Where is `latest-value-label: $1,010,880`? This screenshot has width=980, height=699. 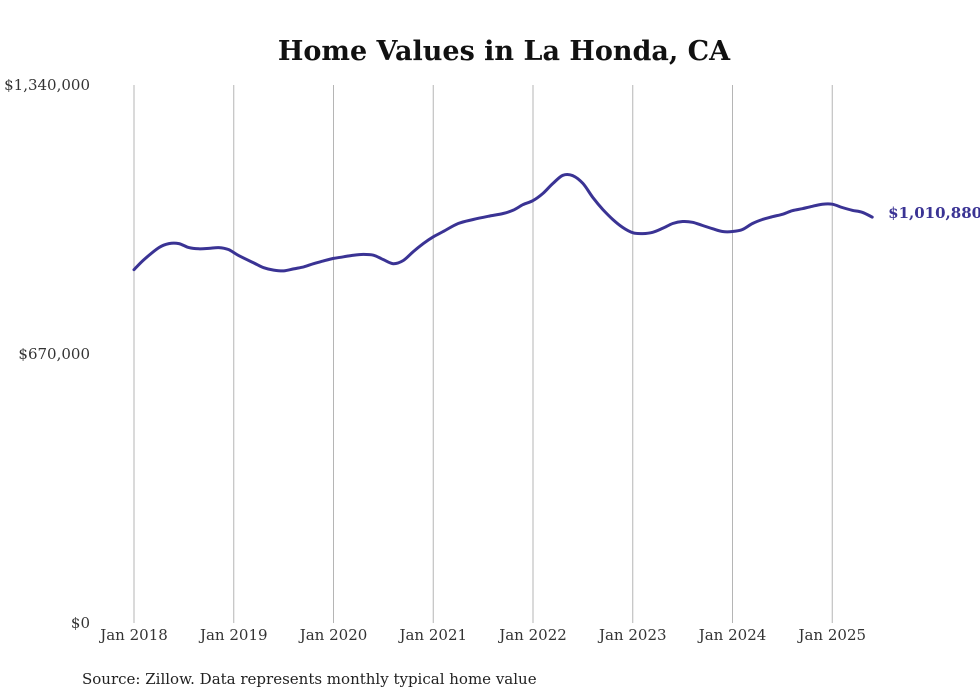
latest-value-label: $1,010,880 is located at coordinates (934, 213).